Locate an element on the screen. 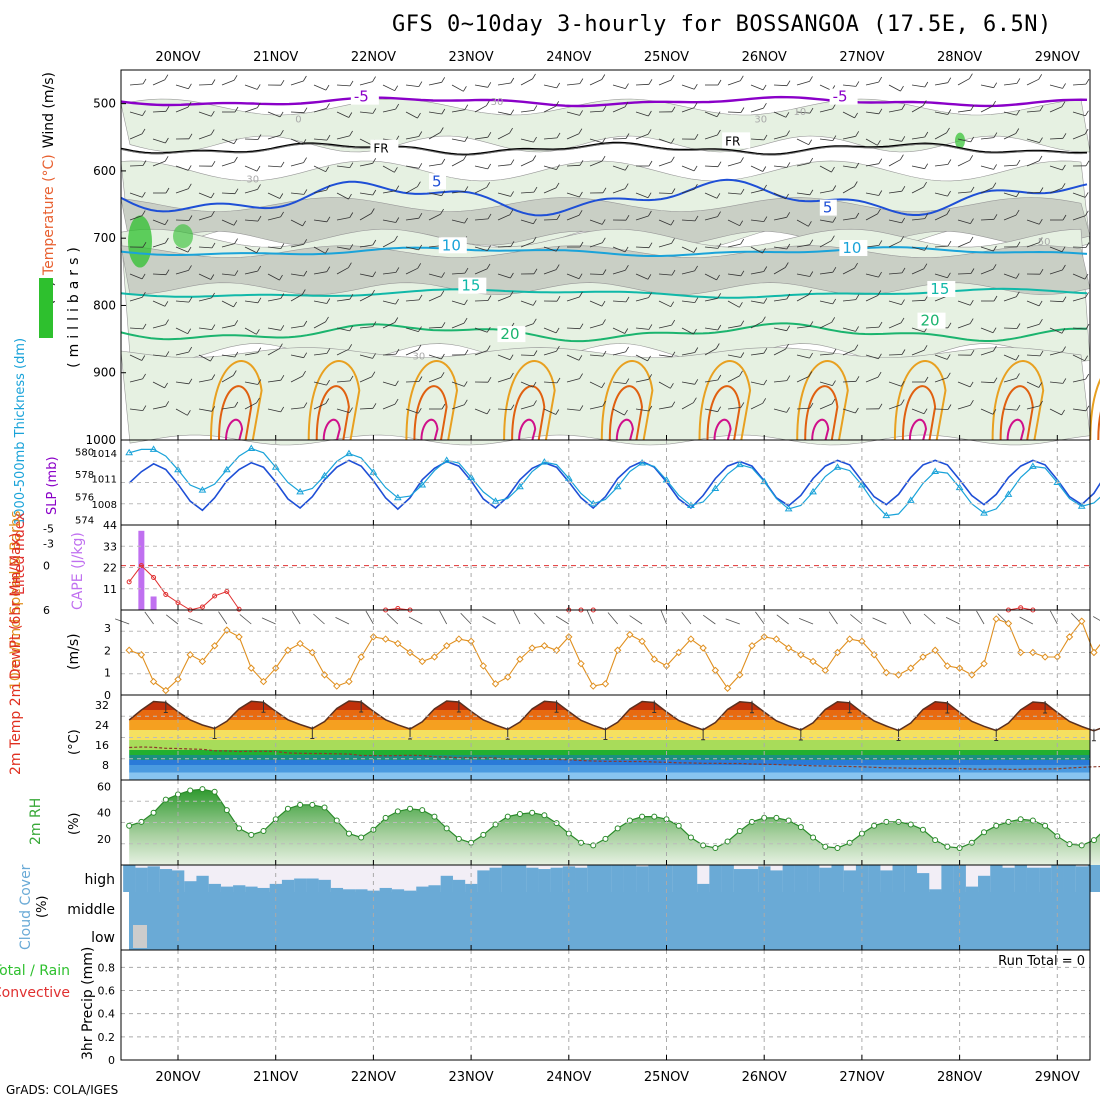 This screenshot has height=1100, width=1100. lifted-tick: -5 is located at coordinates (48, 529).